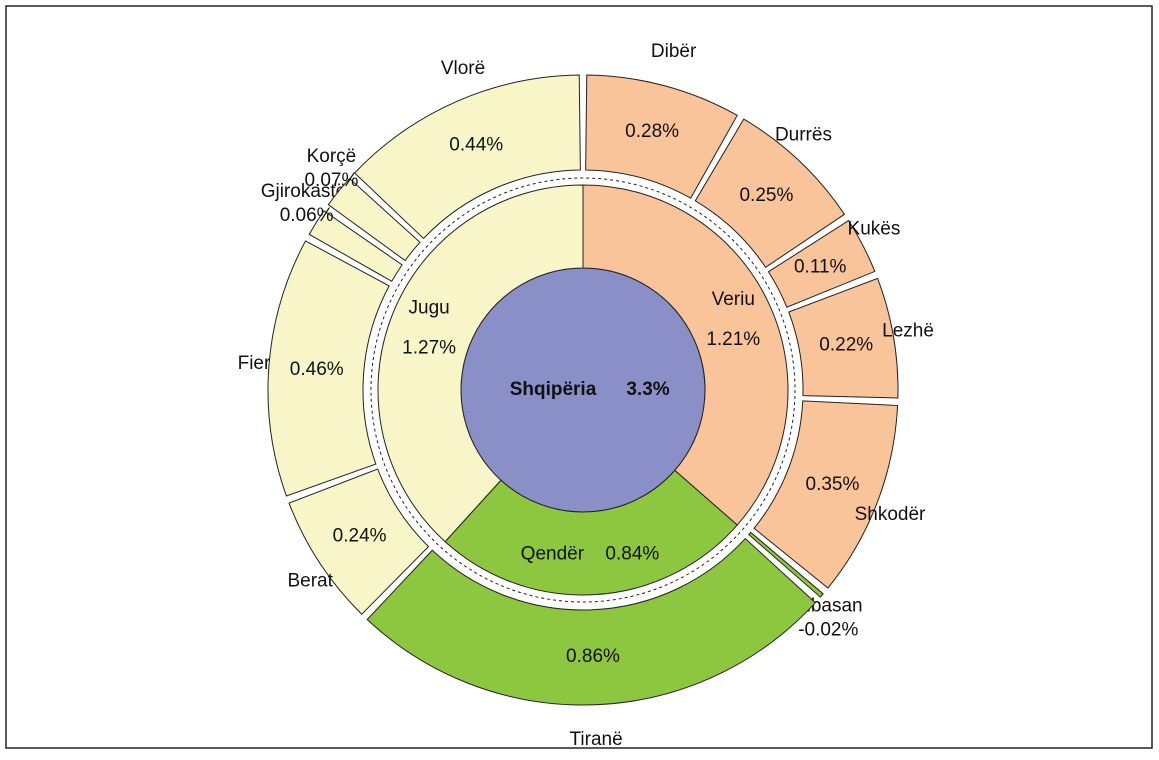 This screenshot has width=1159, height=760. What do you see at coordinates (674, 51) in the screenshot?
I see `outer-name: Dibër` at bounding box center [674, 51].